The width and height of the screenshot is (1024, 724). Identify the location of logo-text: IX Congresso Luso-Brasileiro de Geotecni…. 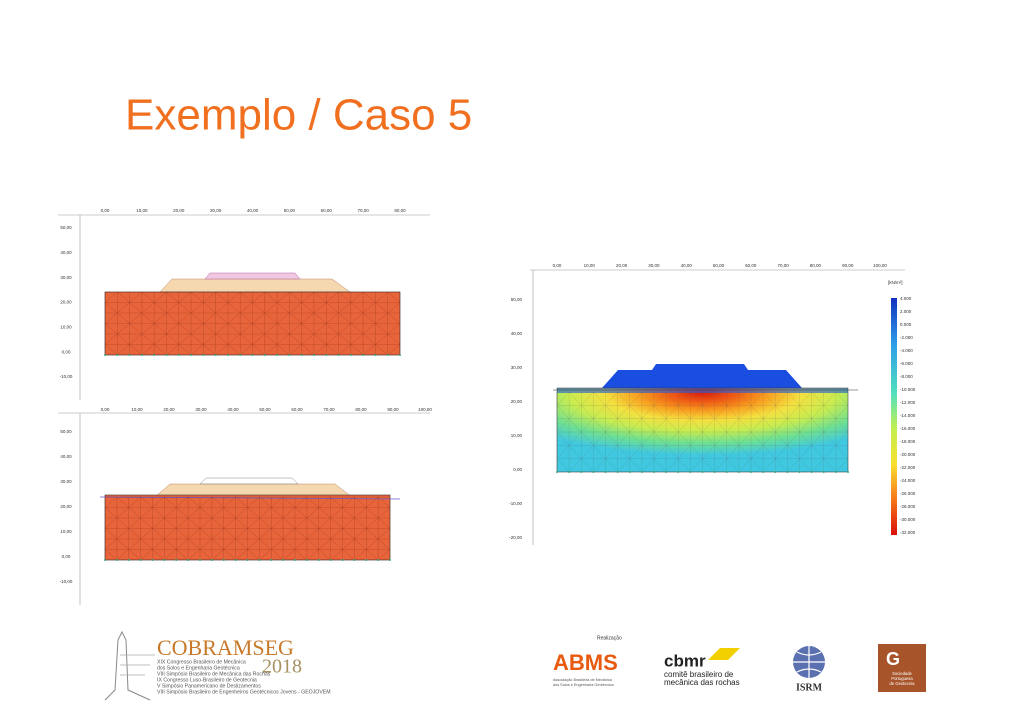
(207, 680).